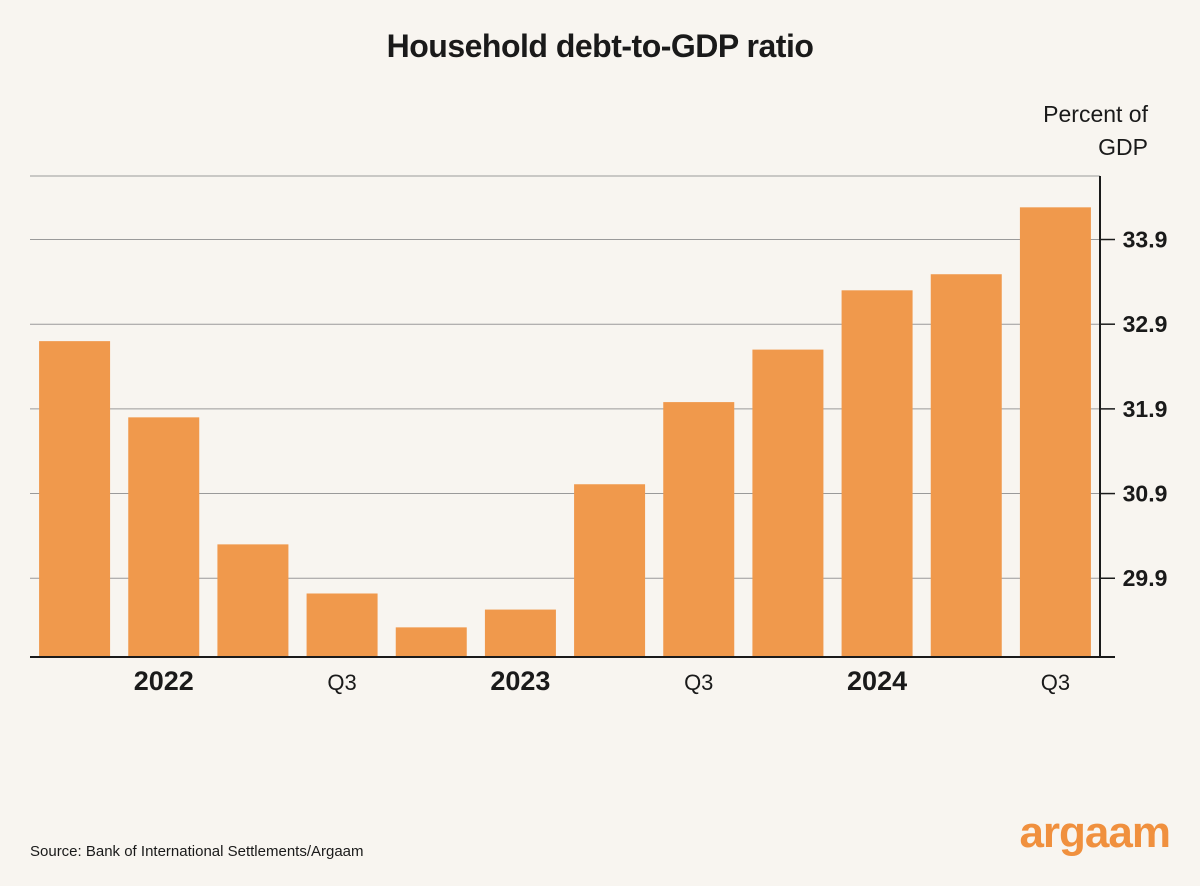  What do you see at coordinates (600, 46) in the screenshot?
I see `chart-title: Household debt-to-GDP ratio` at bounding box center [600, 46].